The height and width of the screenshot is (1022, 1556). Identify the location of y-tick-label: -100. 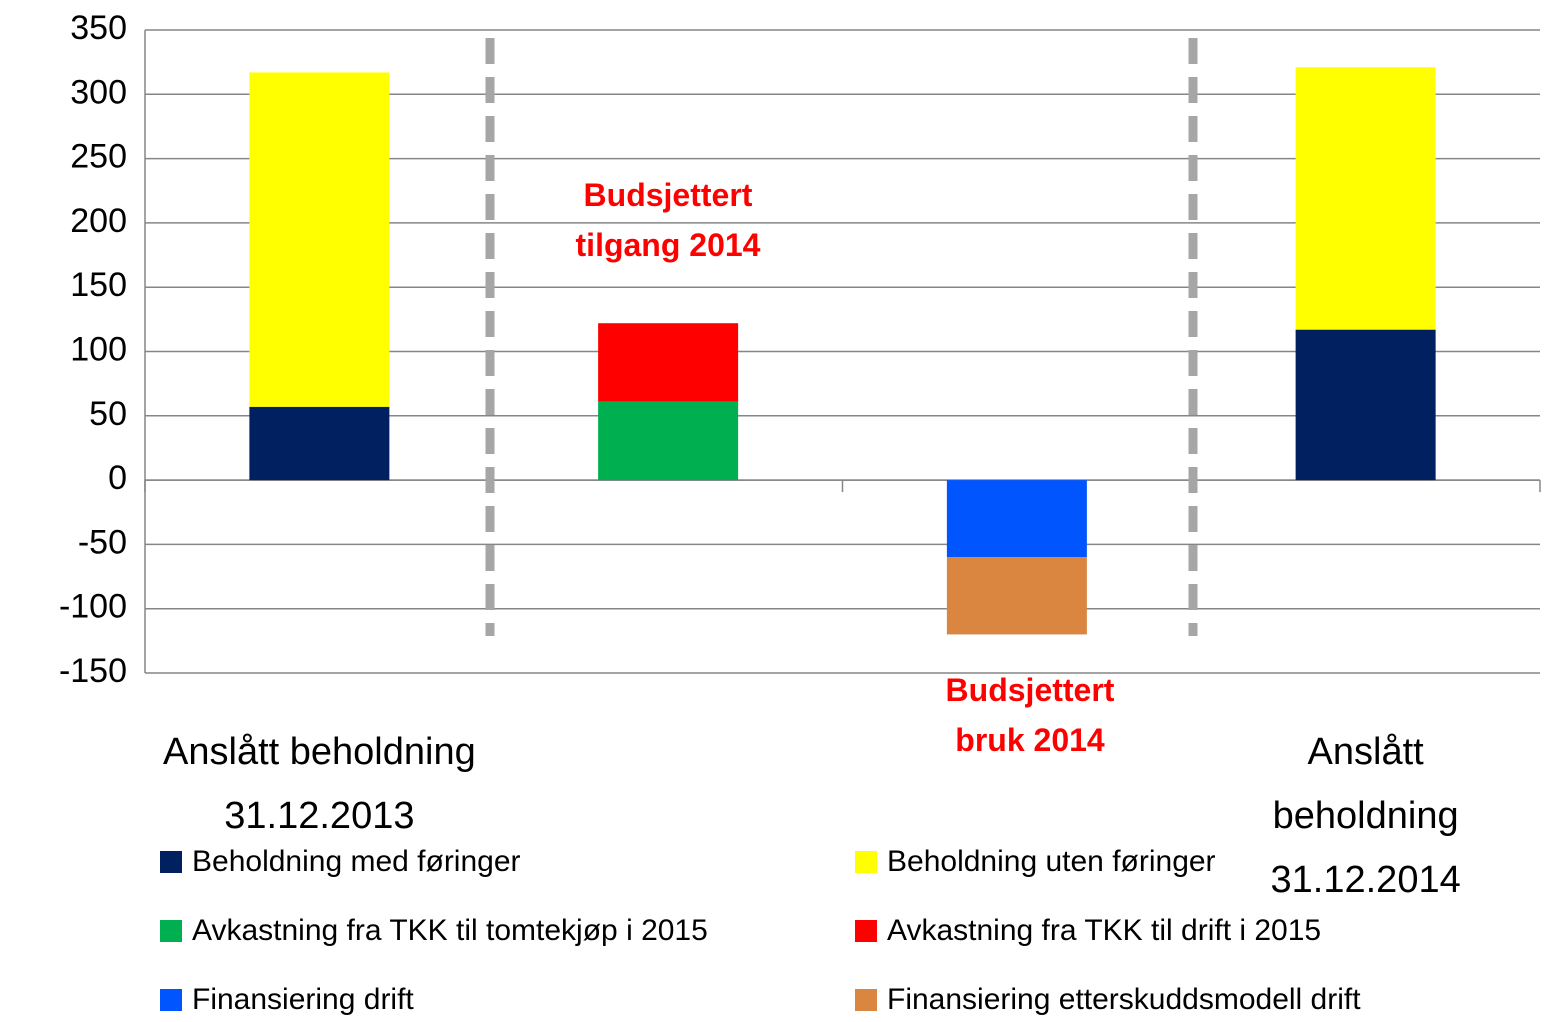
(93, 607).